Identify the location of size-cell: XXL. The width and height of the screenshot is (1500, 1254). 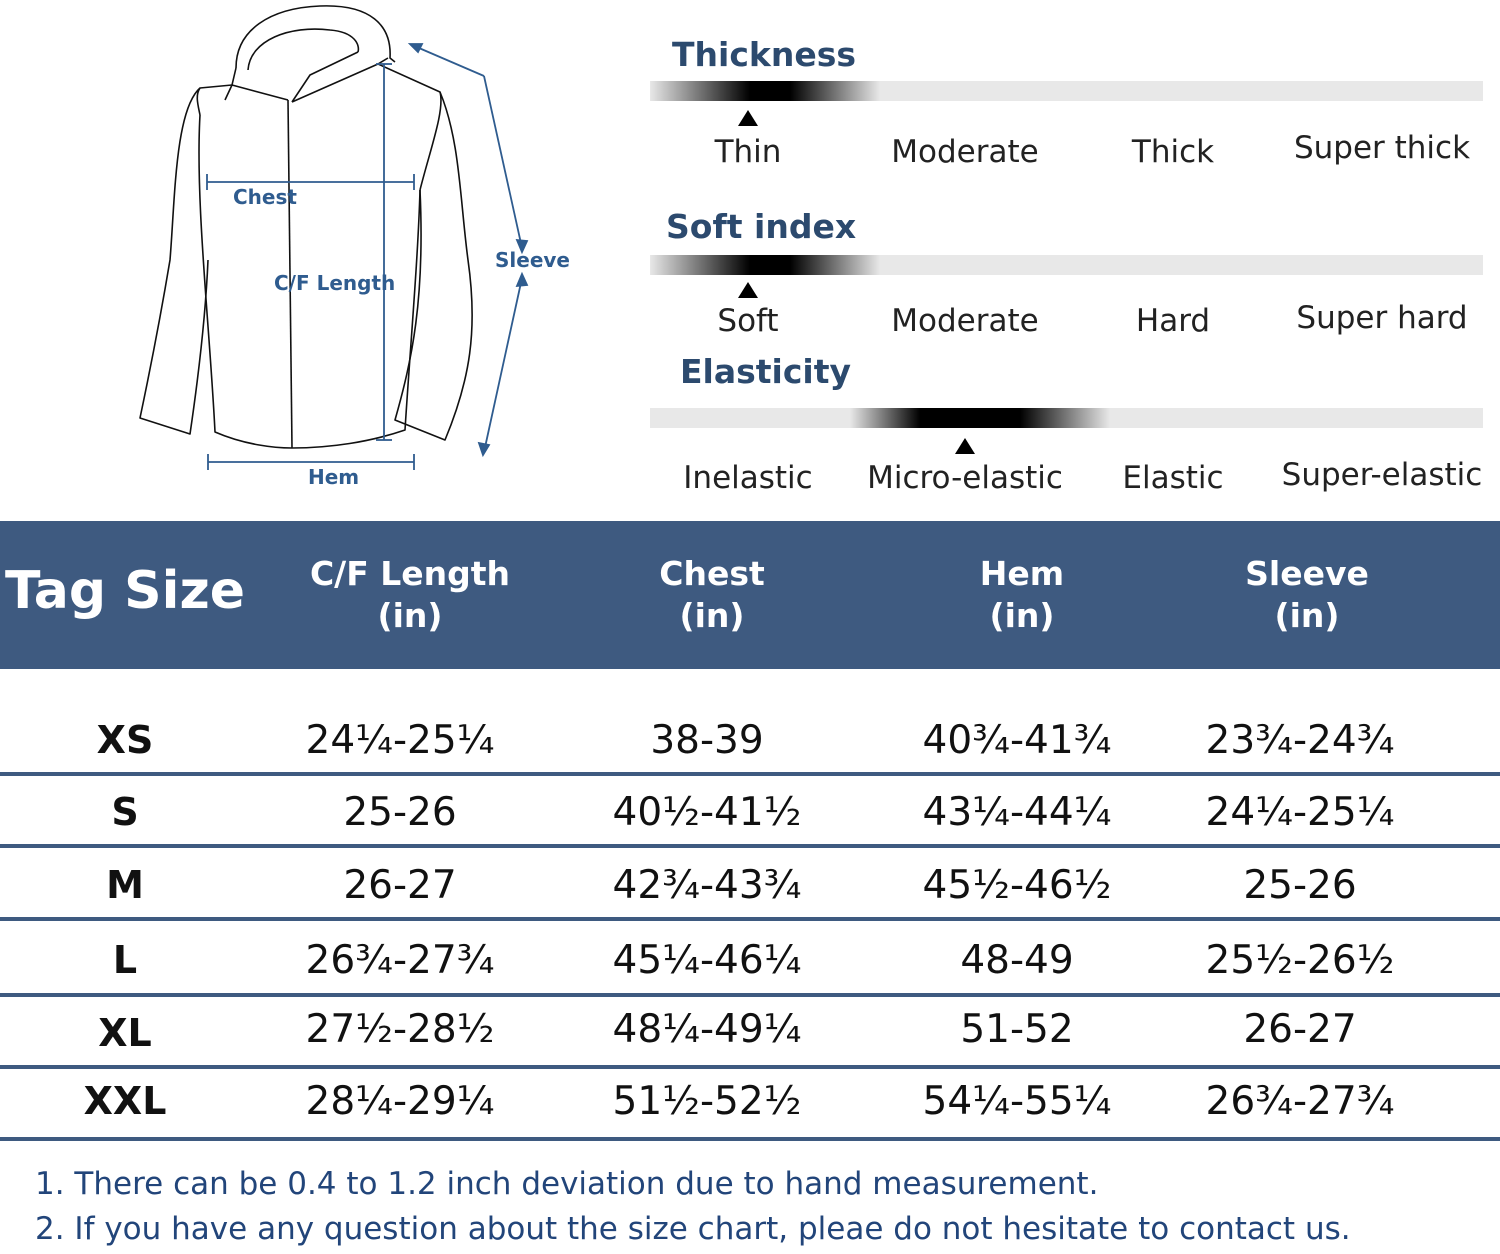
(125, 1101).